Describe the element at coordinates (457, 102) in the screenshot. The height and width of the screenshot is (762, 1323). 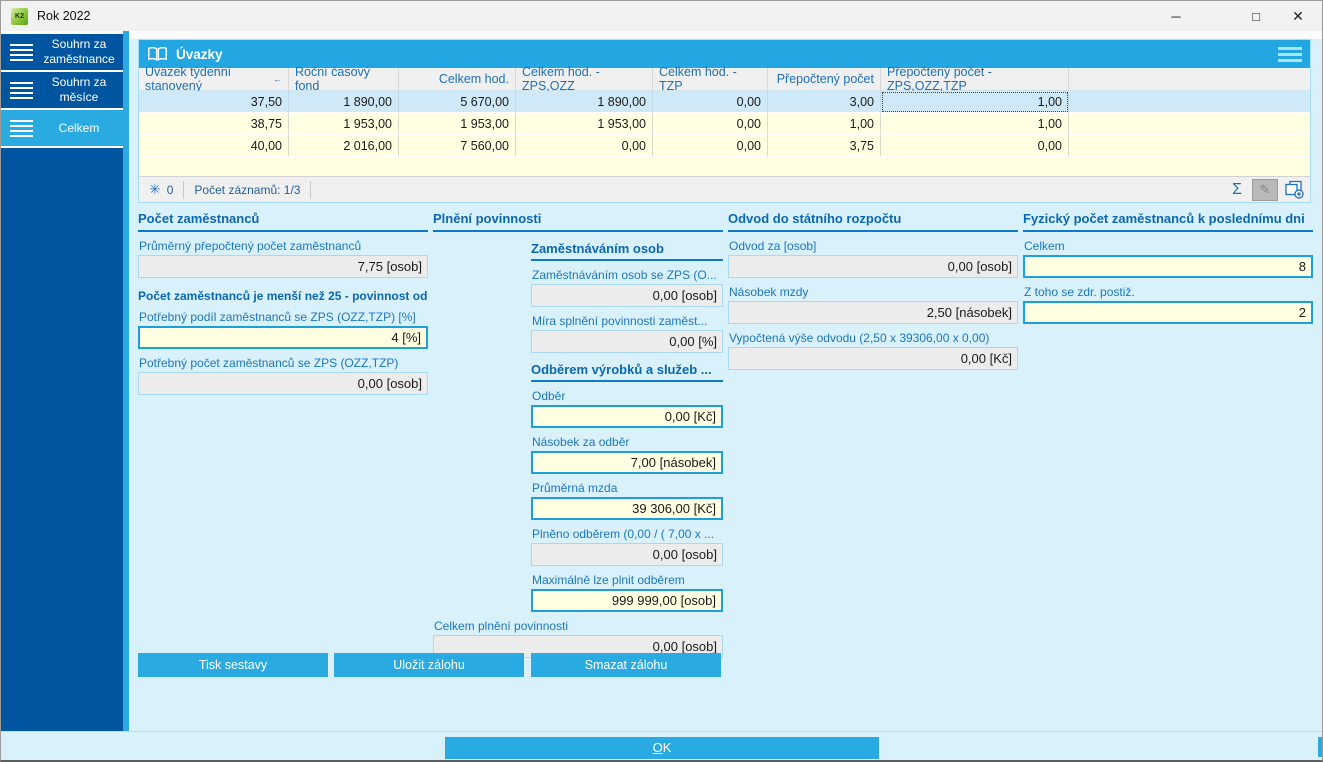
I see `table-cell: 5 670,00` at that location.